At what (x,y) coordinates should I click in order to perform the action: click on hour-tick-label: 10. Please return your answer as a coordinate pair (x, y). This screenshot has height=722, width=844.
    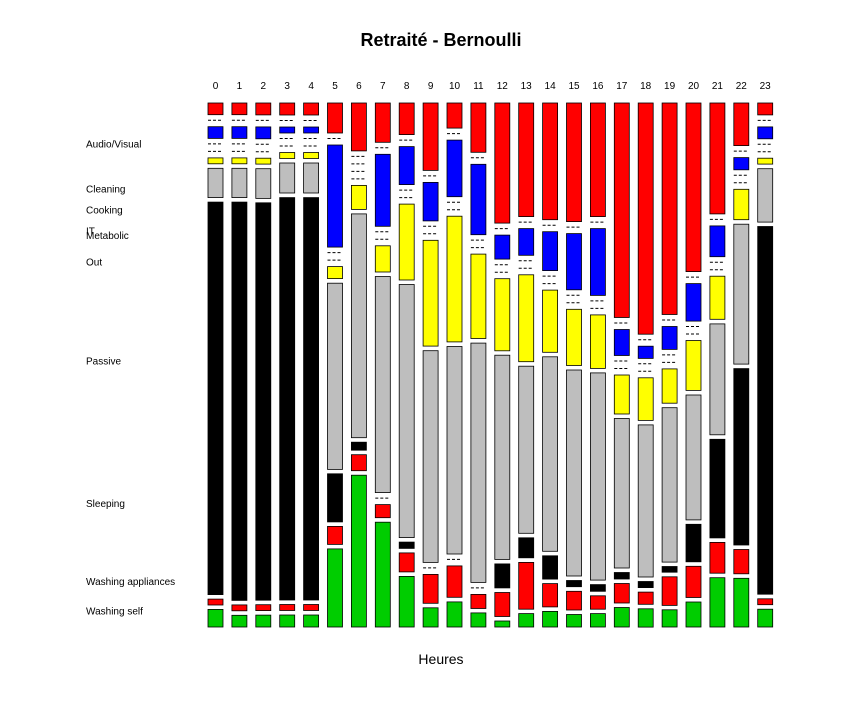
    Looking at the image, I should click on (455, 86).